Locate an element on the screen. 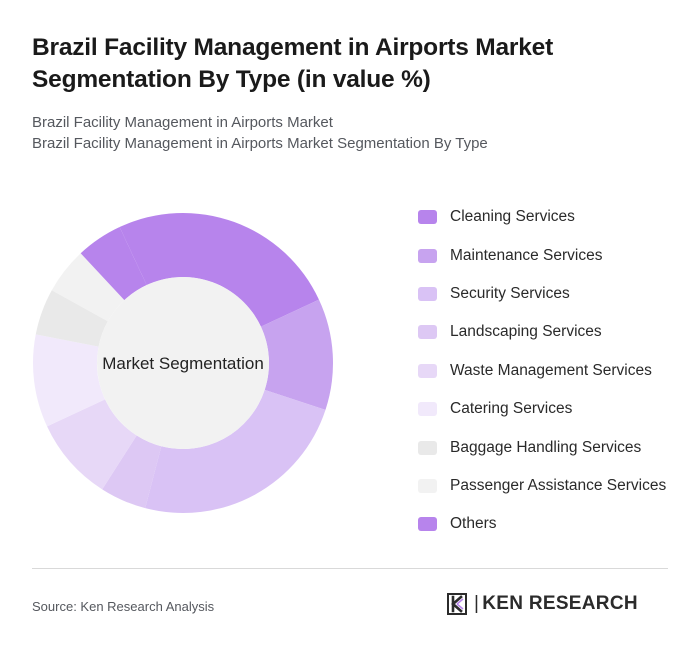 The image size is (700, 653). legend-label: Landscaping Services is located at coordinates (526, 332).